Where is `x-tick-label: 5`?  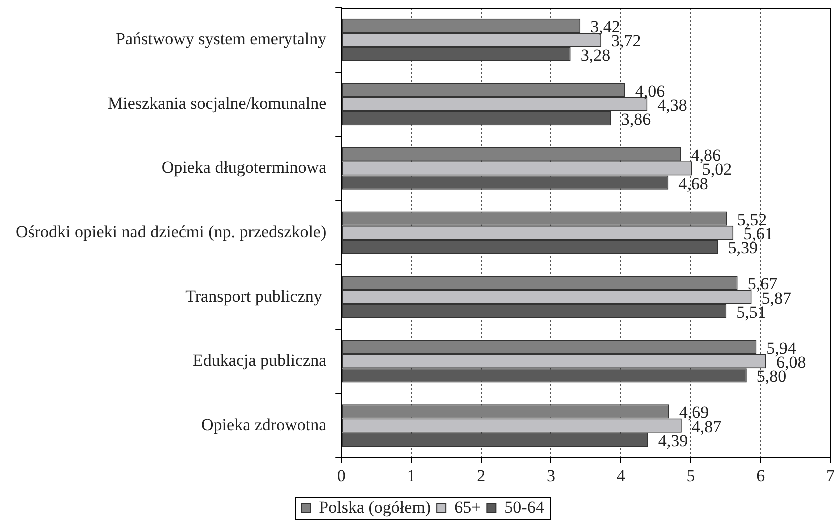 x-tick-label: 5 is located at coordinates (691, 476).